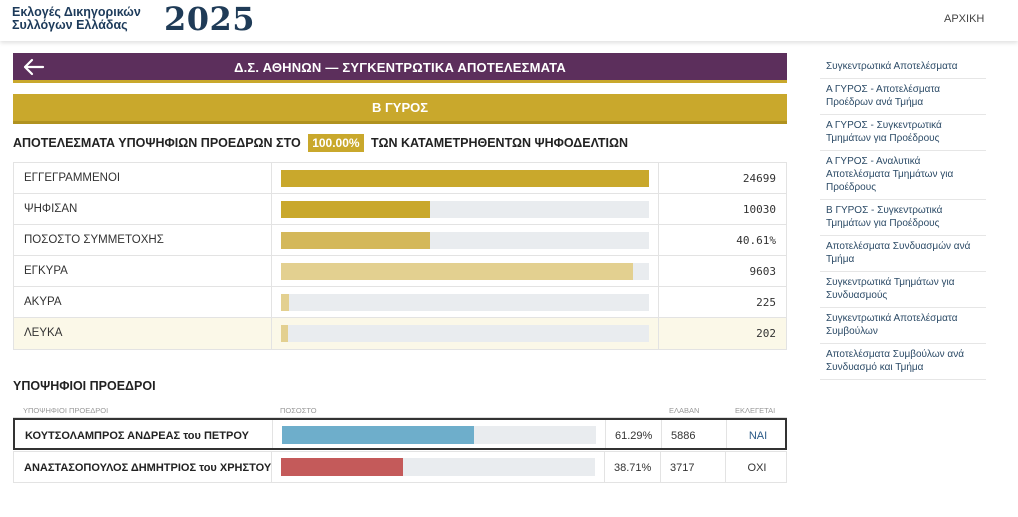 The image size is (1018, 517). Describe the element at coordinates (46, 271) in the screenshot. I see `stat-label: ΕΓΚΥΡΑ` at that location.